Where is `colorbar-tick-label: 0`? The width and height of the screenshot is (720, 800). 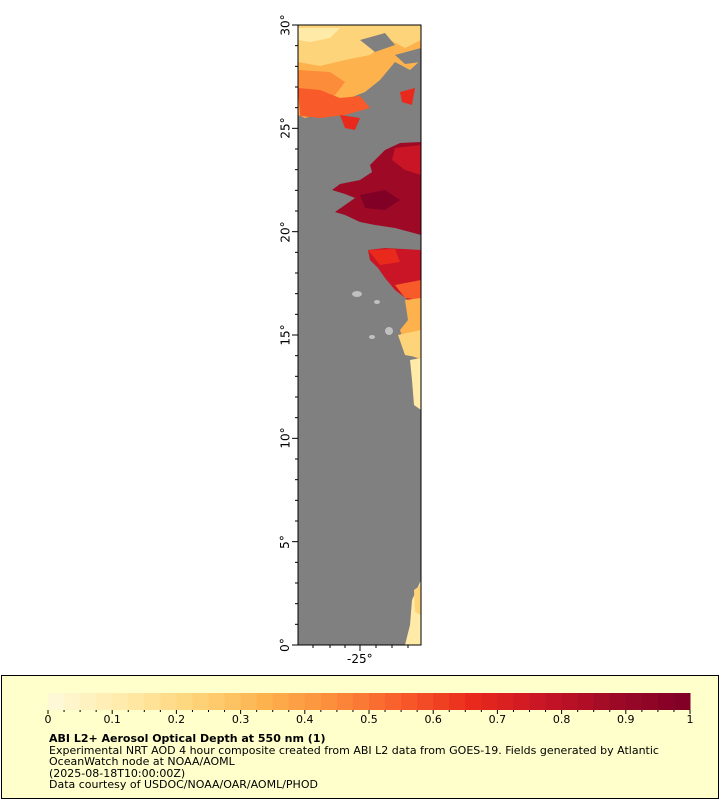 colorbar-tick-label: 0 is located at coordinates (48, 719).